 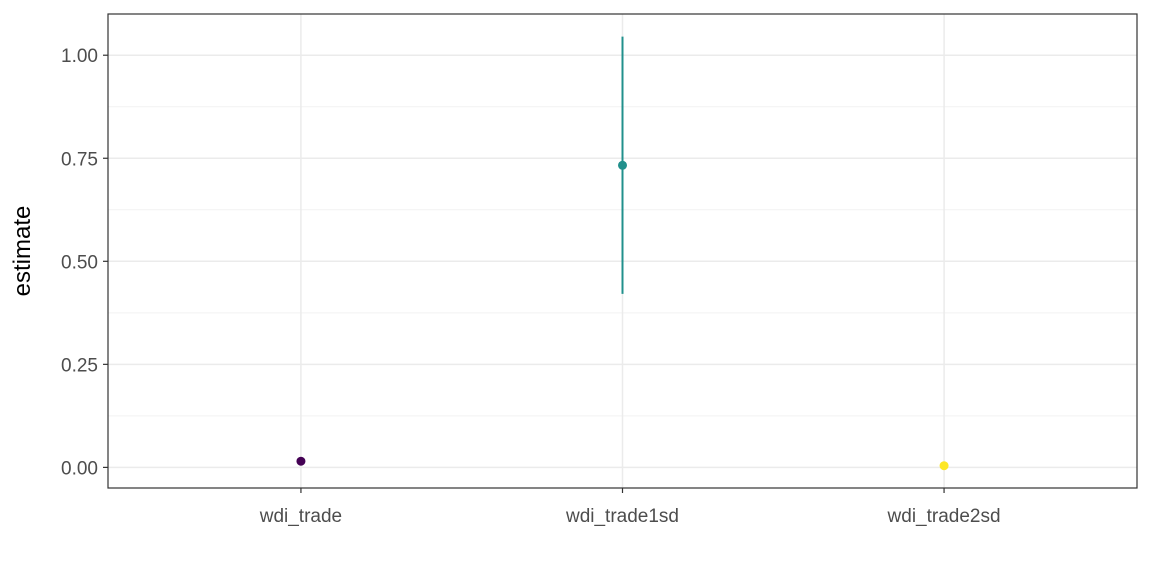 What do you see at coordinates (79, 159) in the screenshot?
I see `y-tick-label: 0.75` at bounding box center [79, 159].